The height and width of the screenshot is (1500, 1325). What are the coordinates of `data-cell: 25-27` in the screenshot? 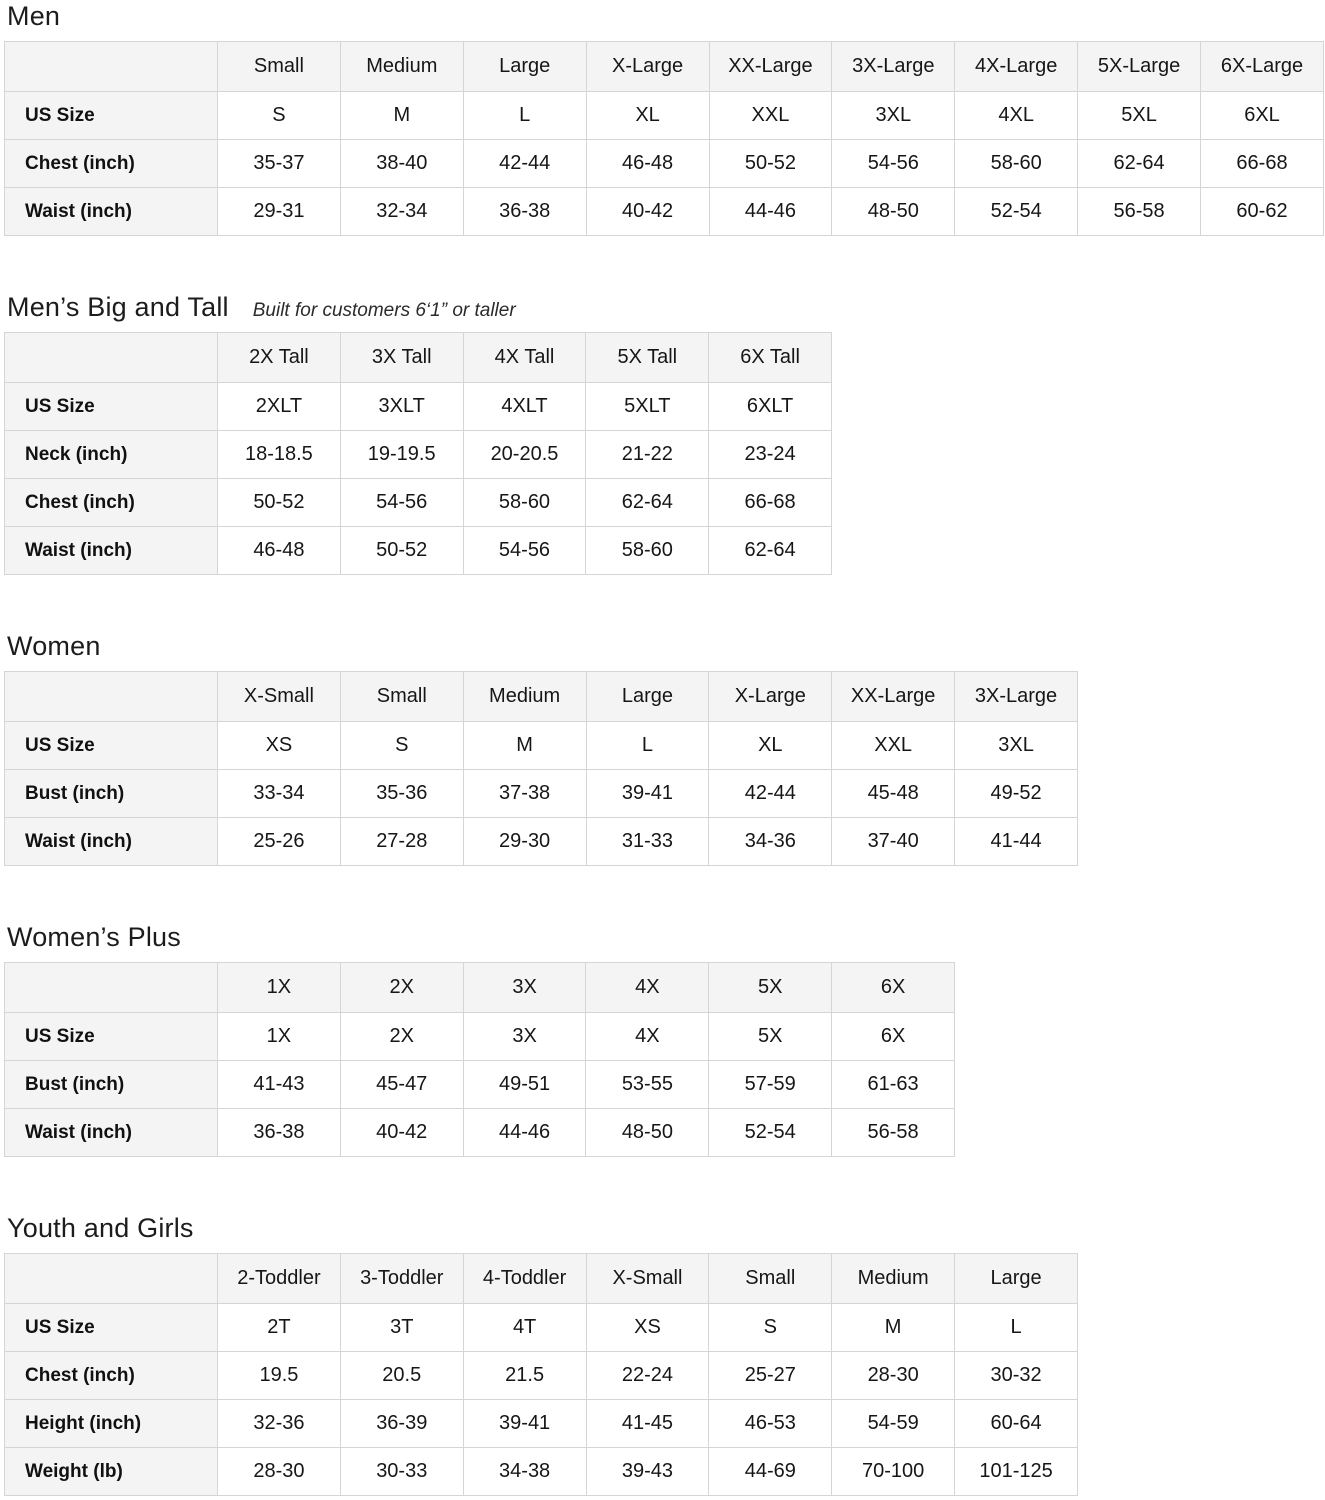 It's located at (770, 1375).